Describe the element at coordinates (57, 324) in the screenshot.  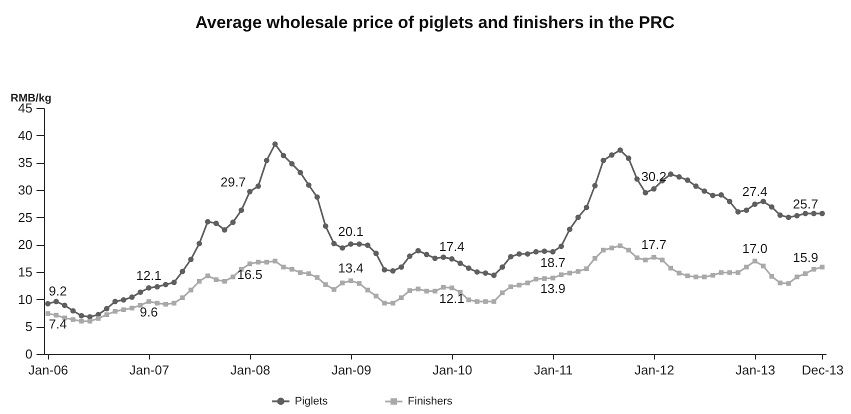
I see `data-label: 7.4` at that location.